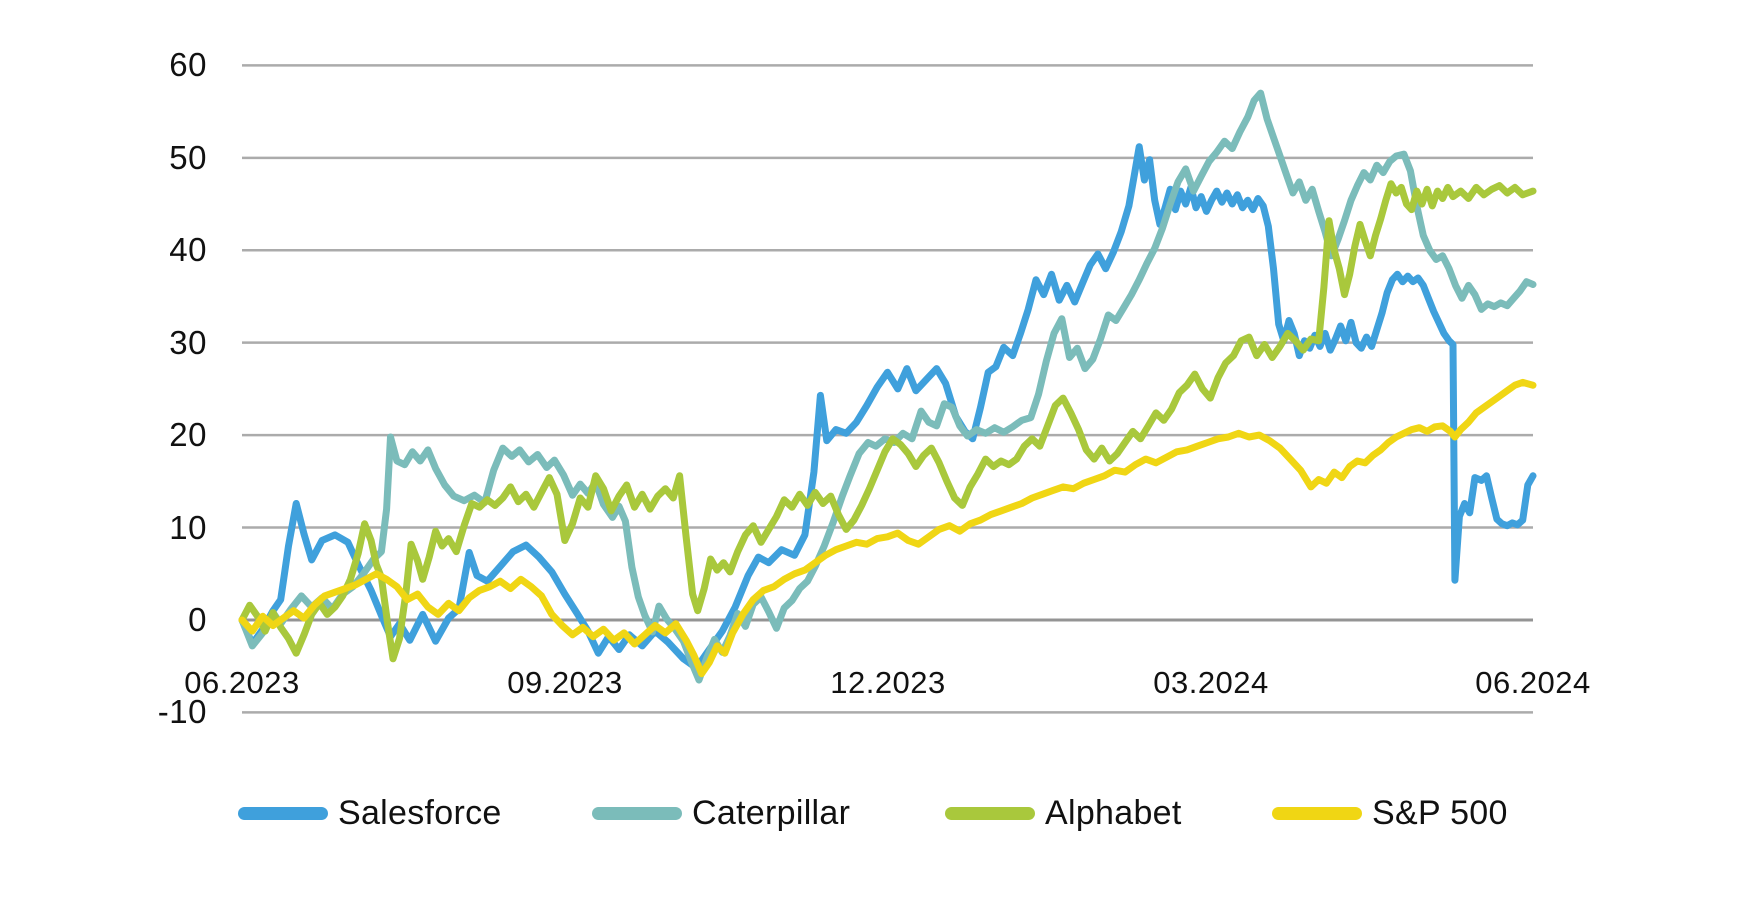 The height and width of the screenshot is (910, 1741). I want to click on x-axis-tick-label: 06.2023, so click(242, 682).